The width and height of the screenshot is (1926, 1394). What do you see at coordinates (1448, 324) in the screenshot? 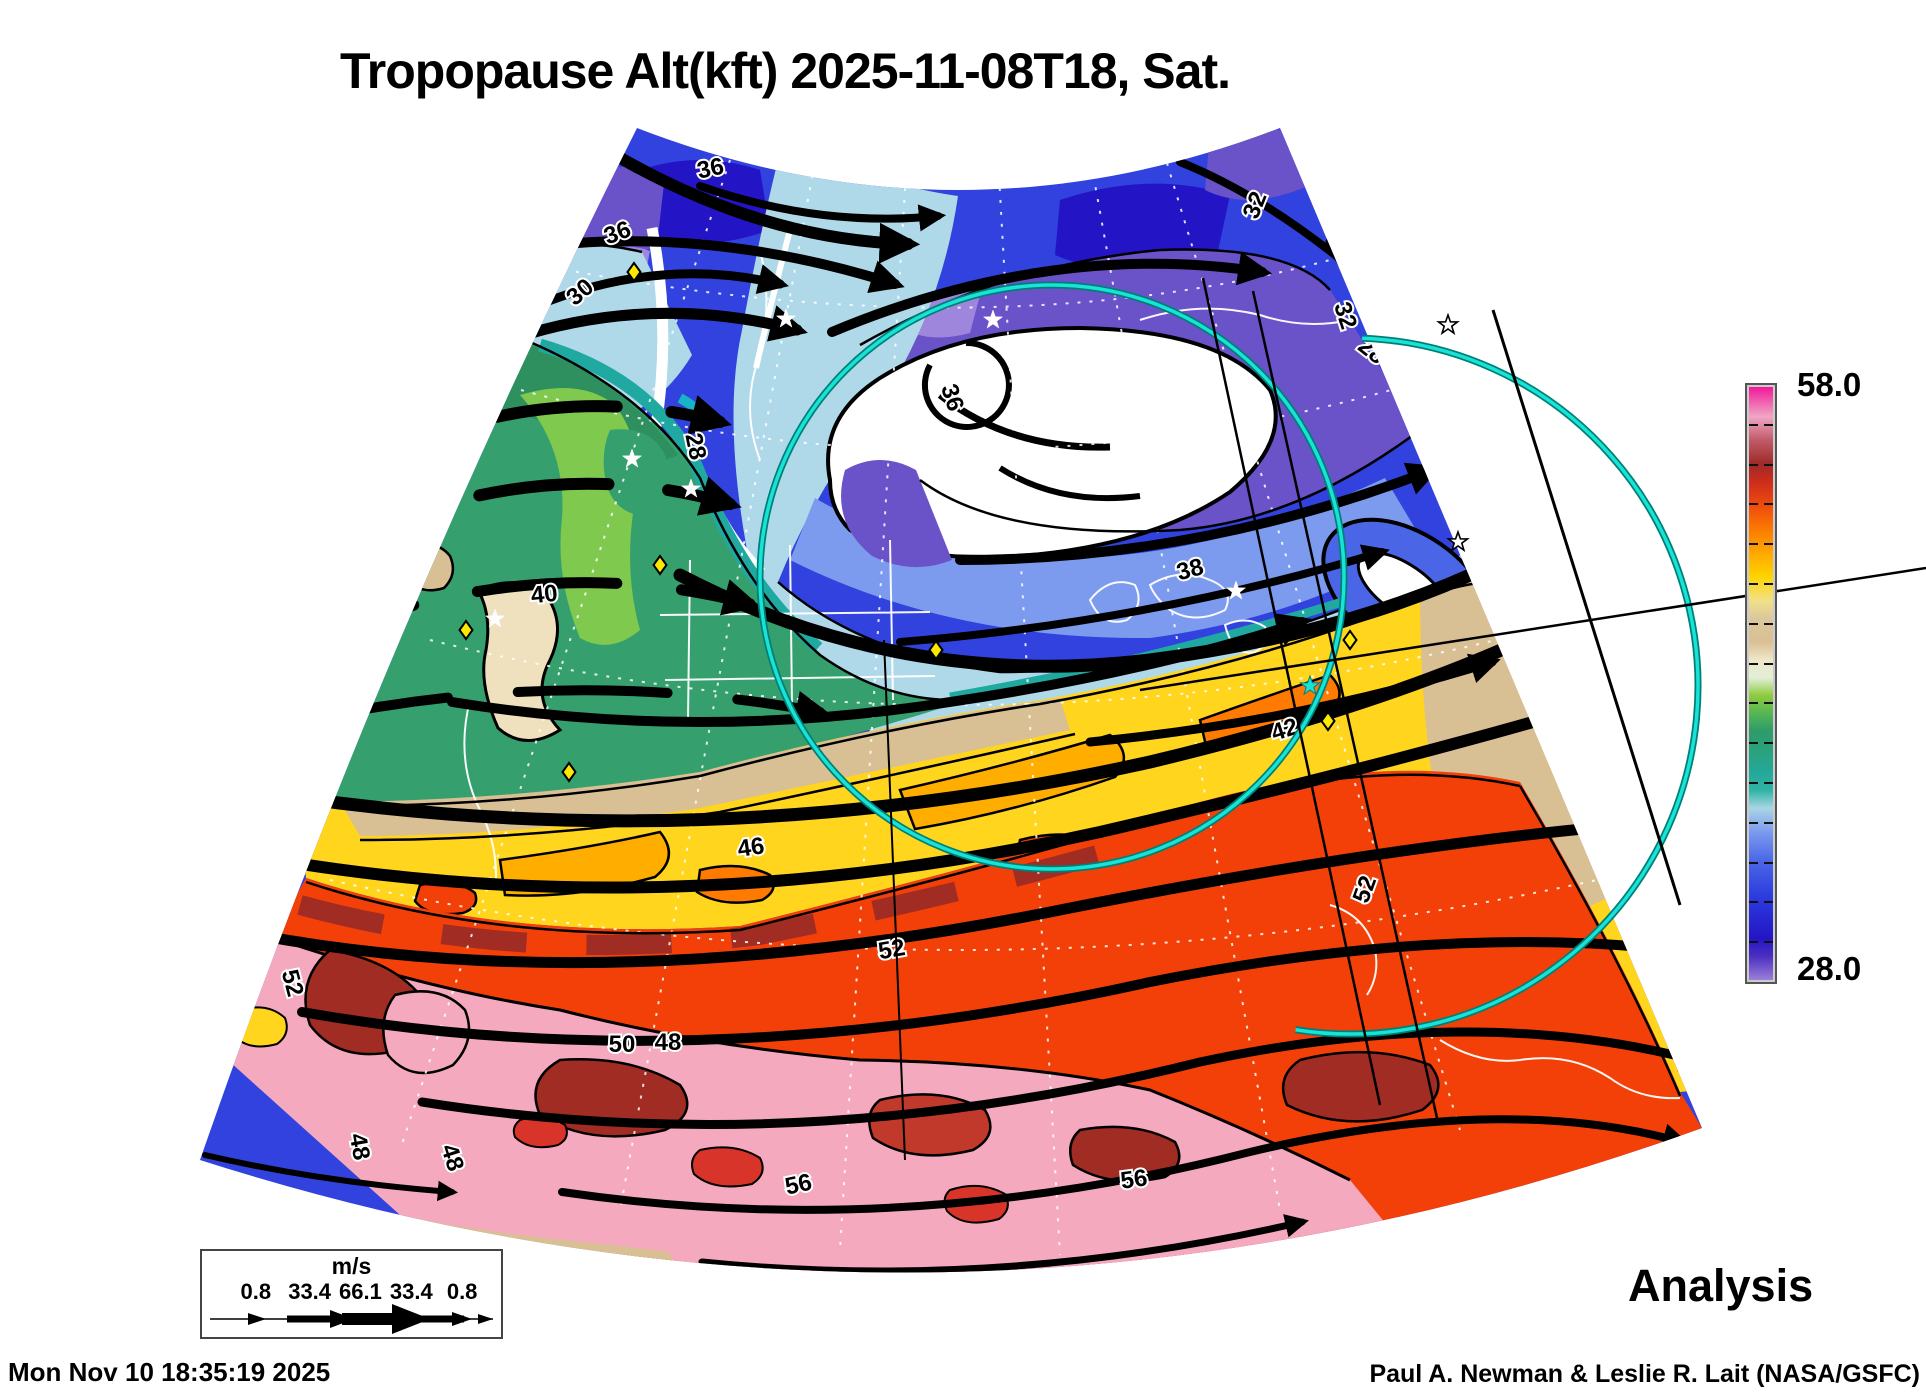
I see `outline-star-marker` at bounding box center [1448, 324].